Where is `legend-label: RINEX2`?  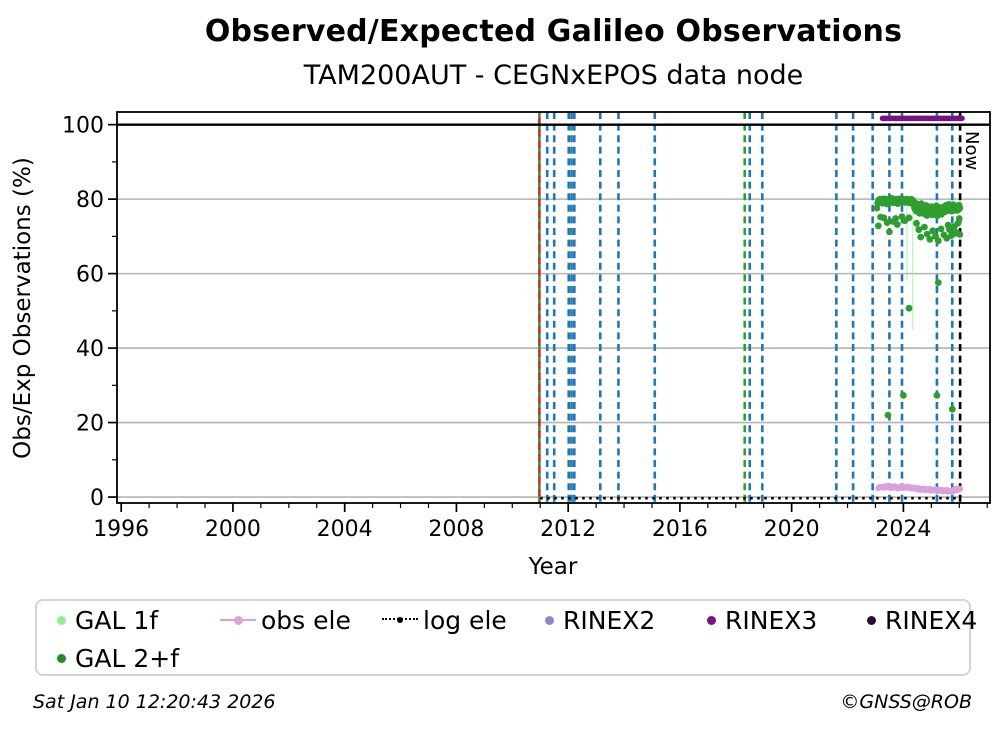 legend-label: RINEX2 is located at coordinates (609, 620).